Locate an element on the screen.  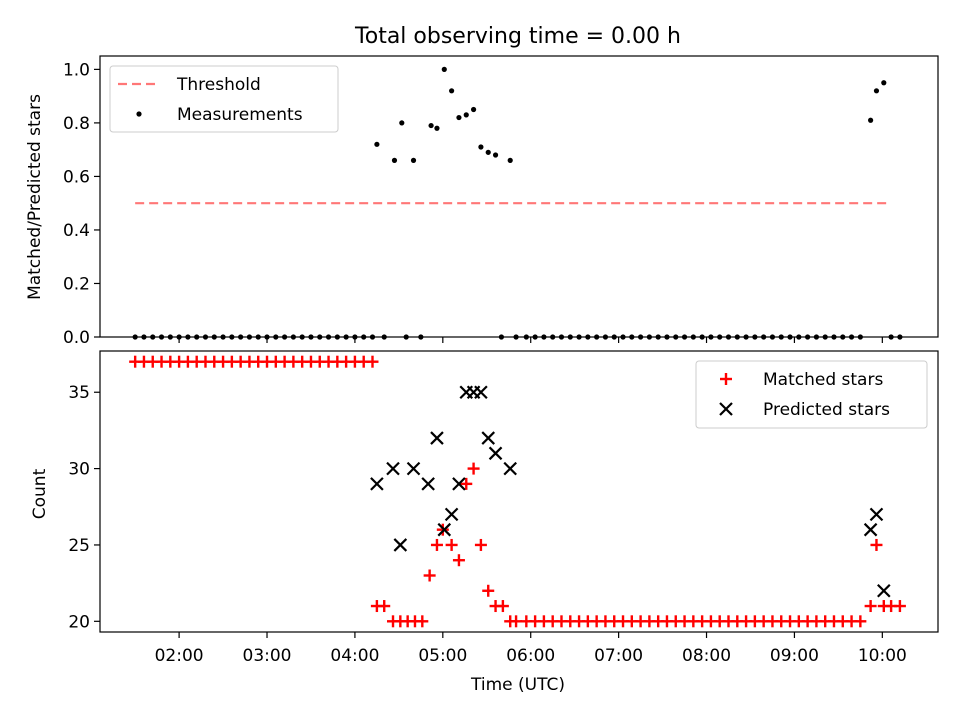
bottom-y-tick-label: 30 is located at coordinates (79, 470).